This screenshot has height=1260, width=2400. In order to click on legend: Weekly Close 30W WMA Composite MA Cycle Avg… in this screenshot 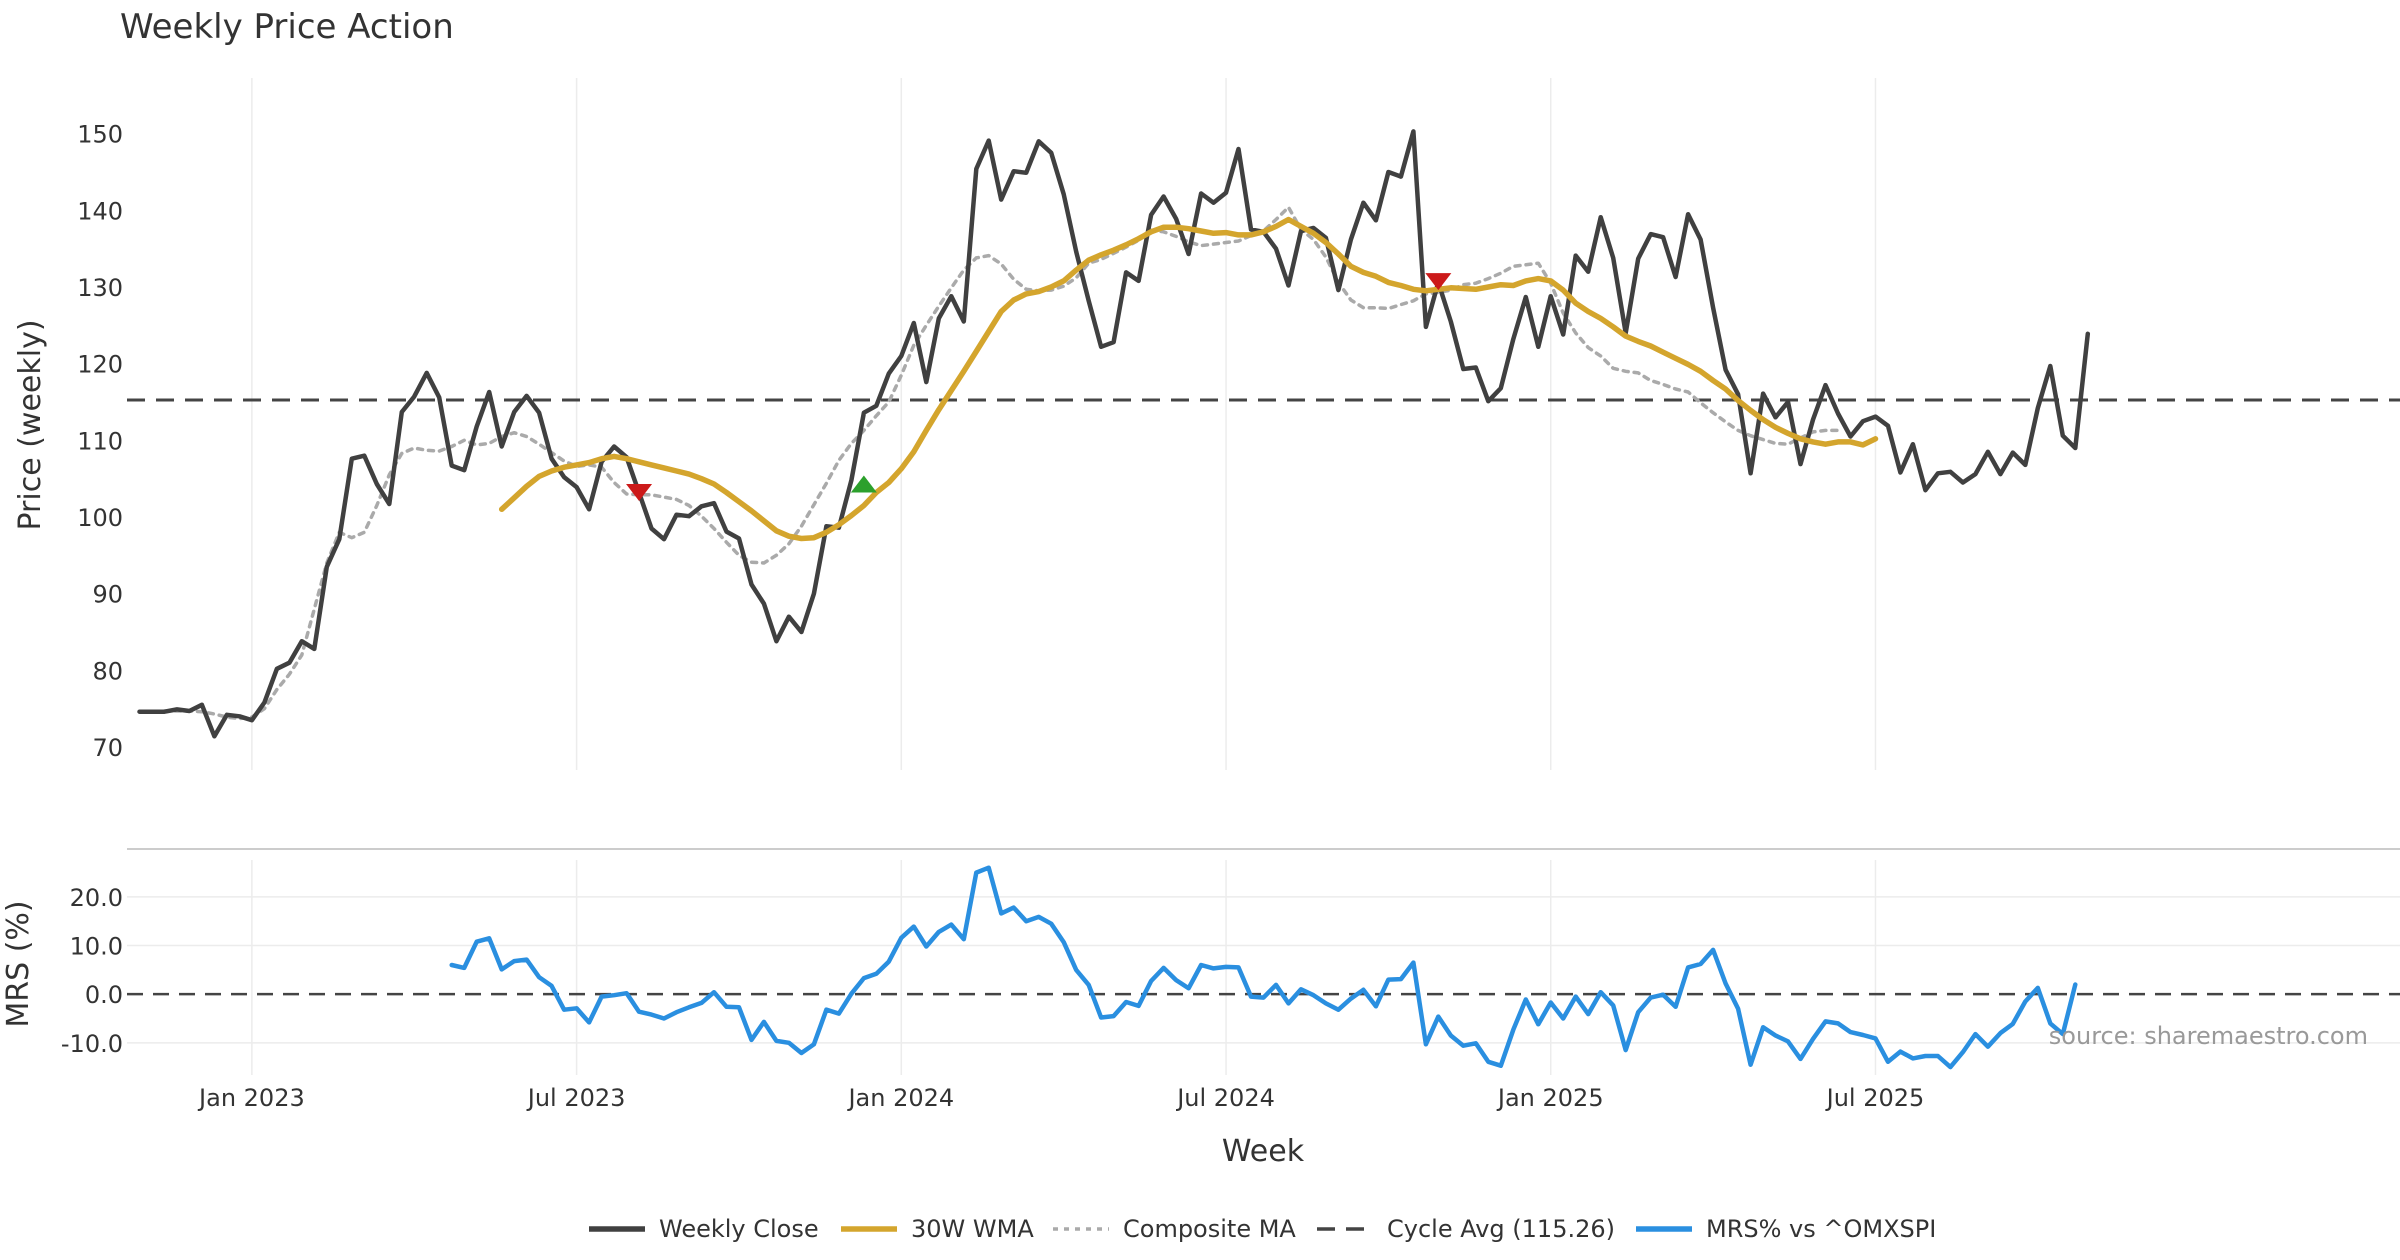, I will do `click(1262, 1229)`.